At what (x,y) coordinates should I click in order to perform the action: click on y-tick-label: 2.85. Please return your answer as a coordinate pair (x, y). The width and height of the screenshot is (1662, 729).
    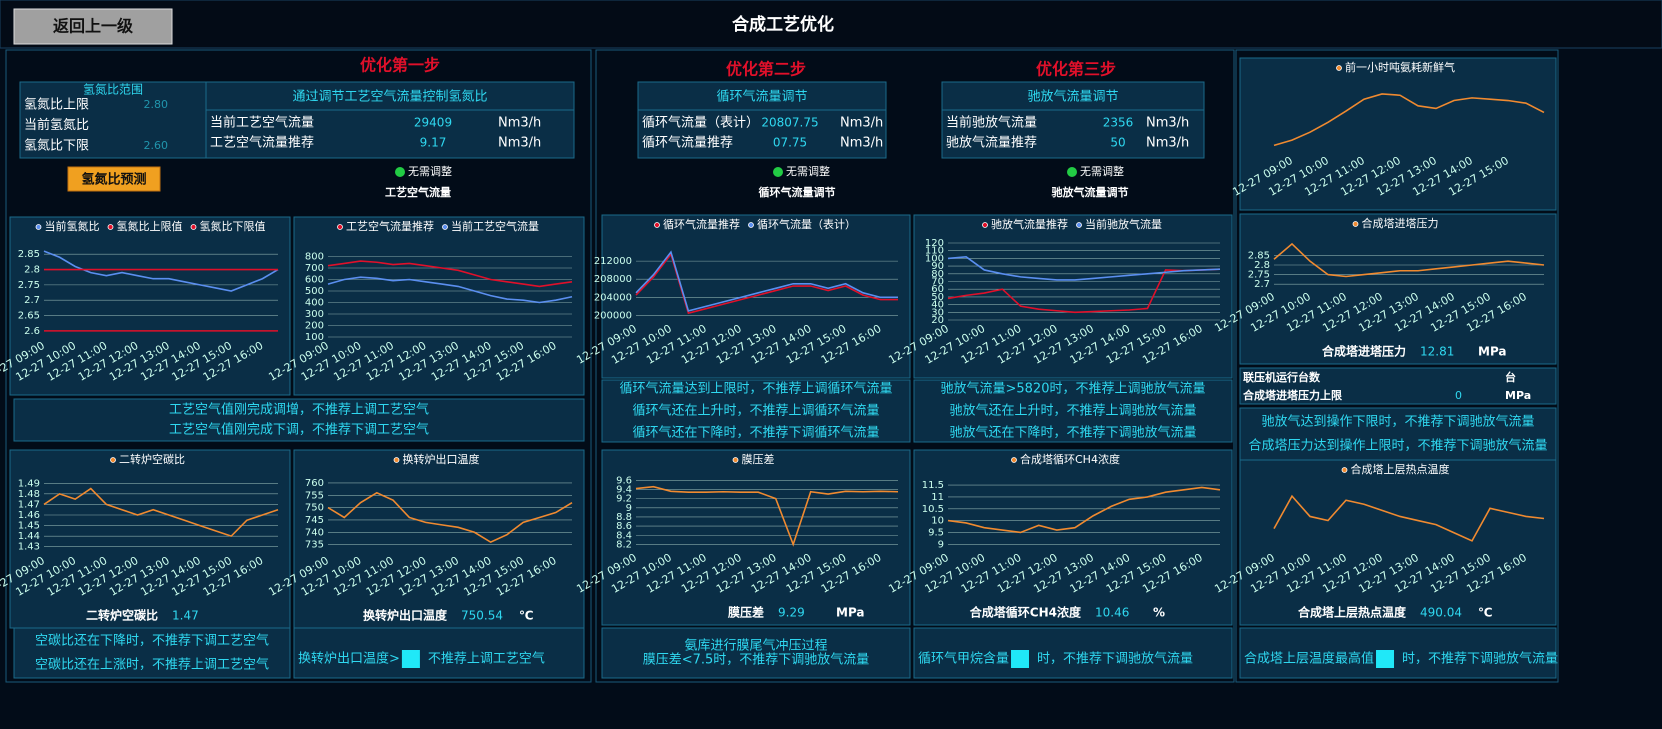
    Looking at the image, I should click on (1259, 255).